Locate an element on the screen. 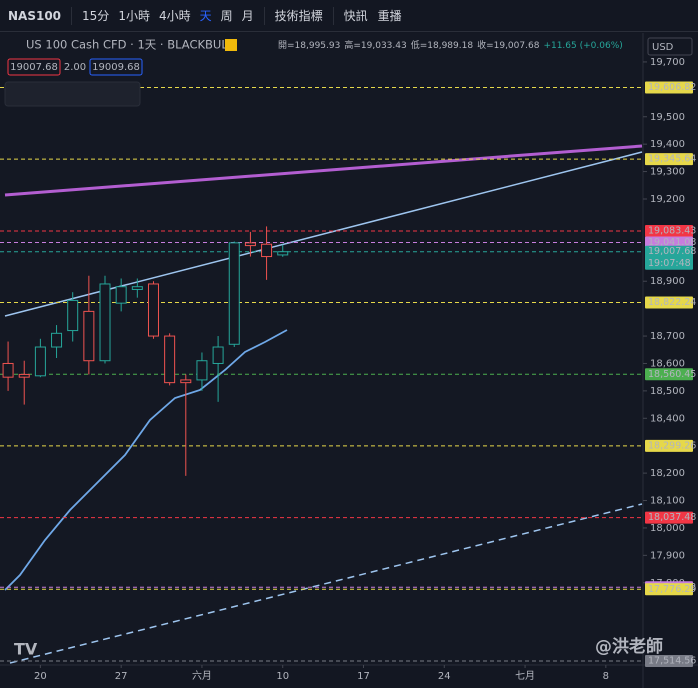 The image size is (698, 688). level-label: 19,083.43 is located at coordinates (672, 230).